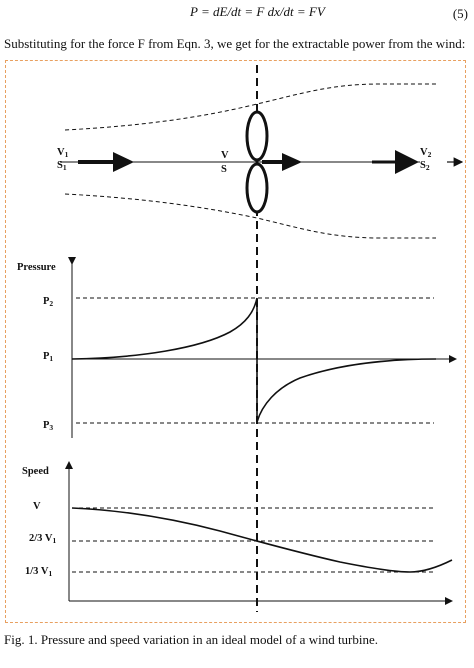  I want to click on rotor-blade-lower, so click(257, 188).